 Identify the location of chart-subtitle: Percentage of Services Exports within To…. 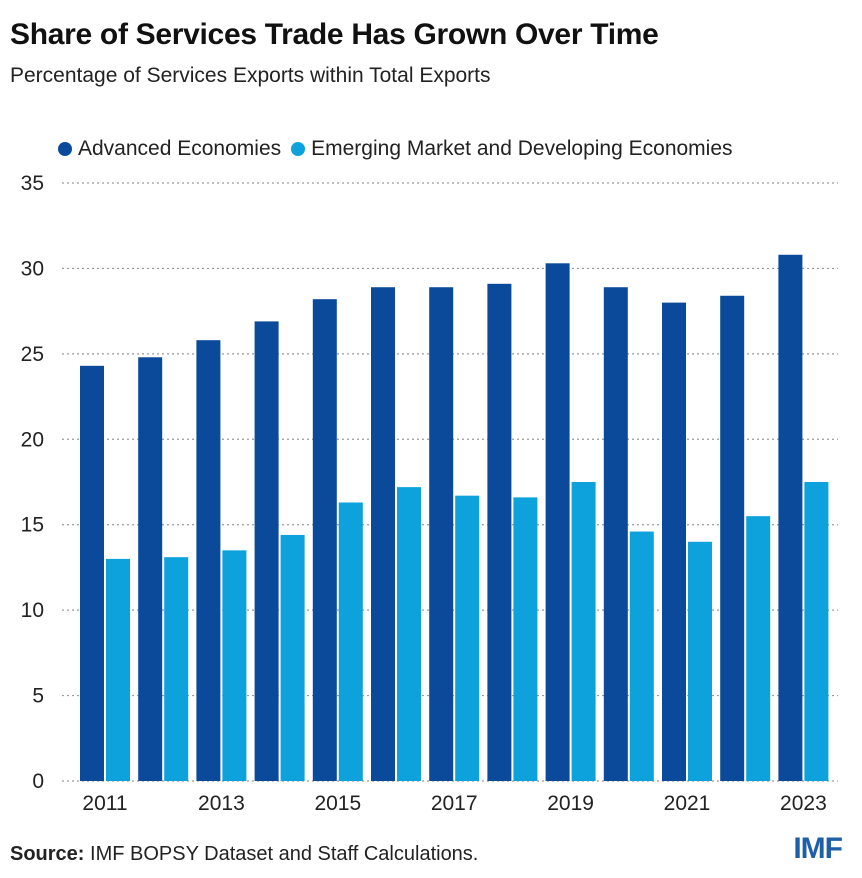
(250, 75).